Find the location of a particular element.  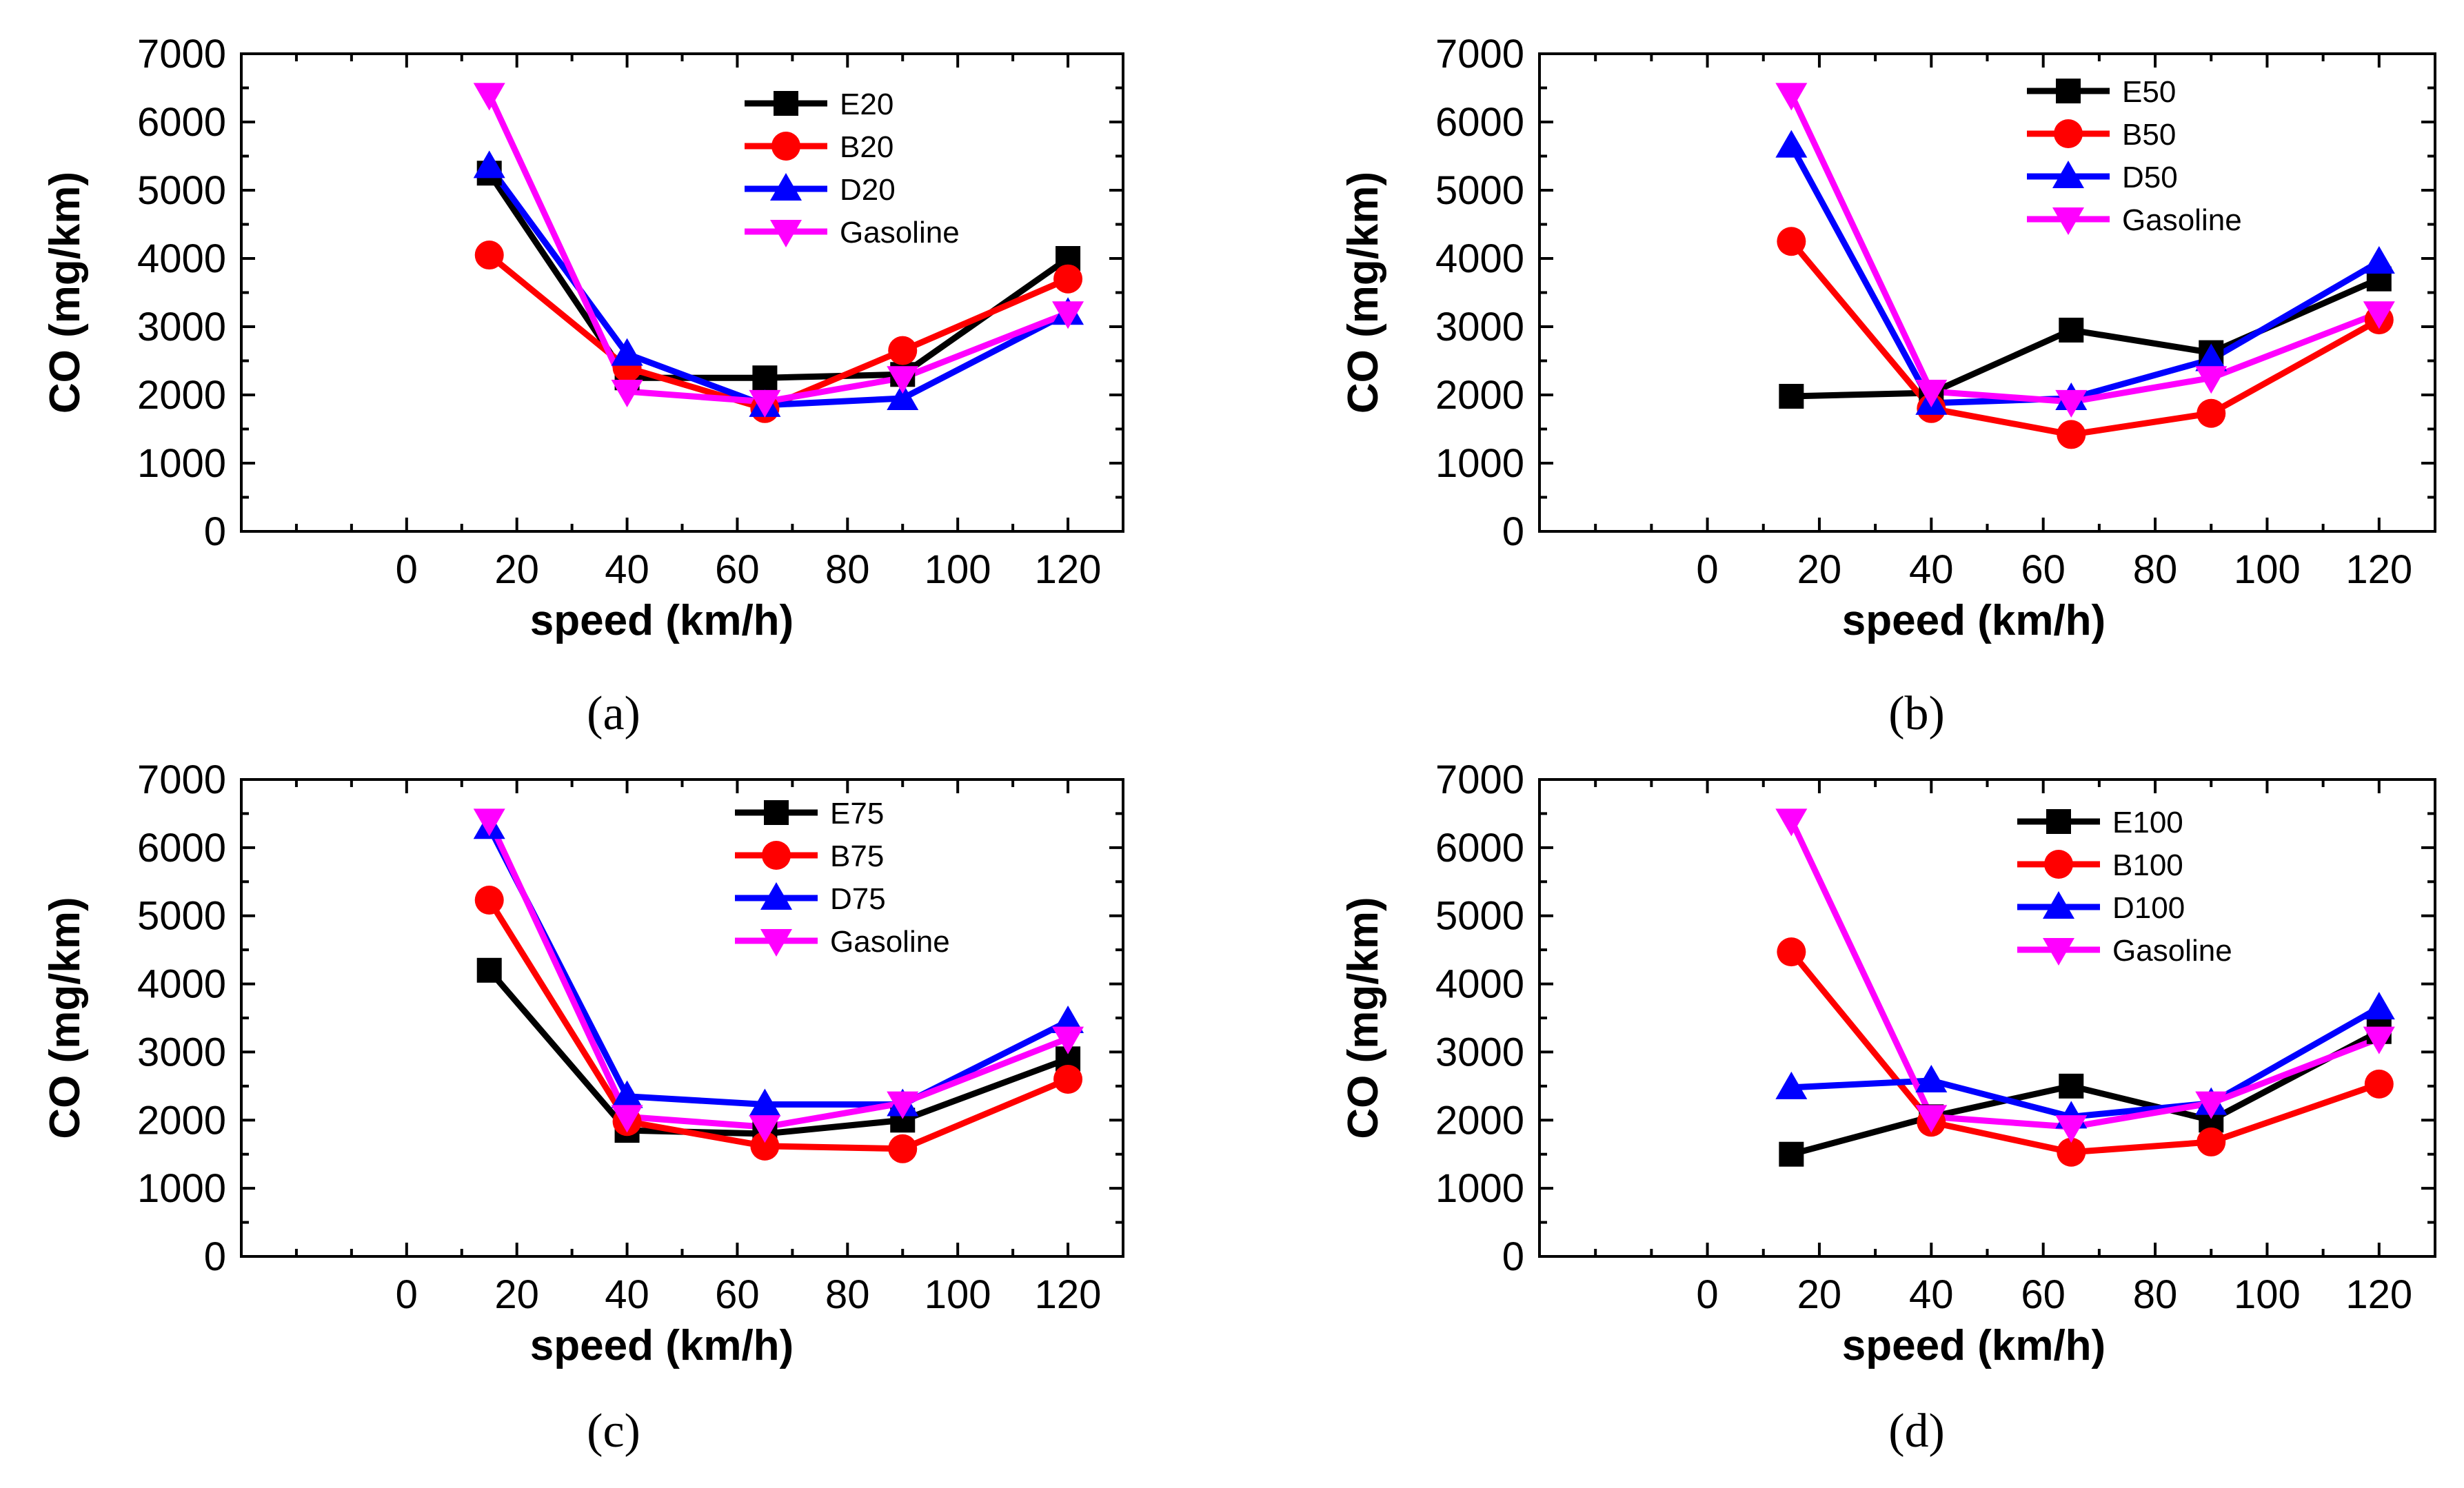

data-point-e75 is located at coordinates (489, 970).